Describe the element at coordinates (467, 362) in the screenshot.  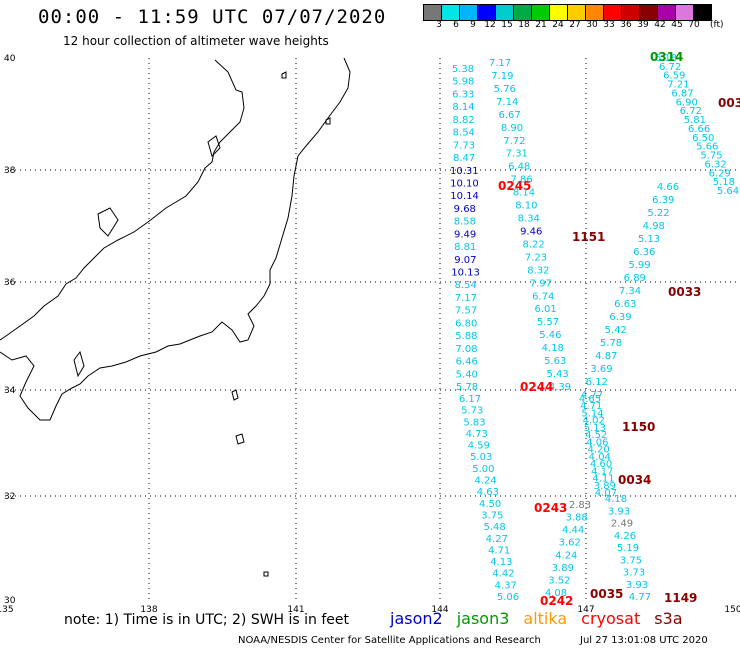
I see `swh-value-label: 6.46` at that location.